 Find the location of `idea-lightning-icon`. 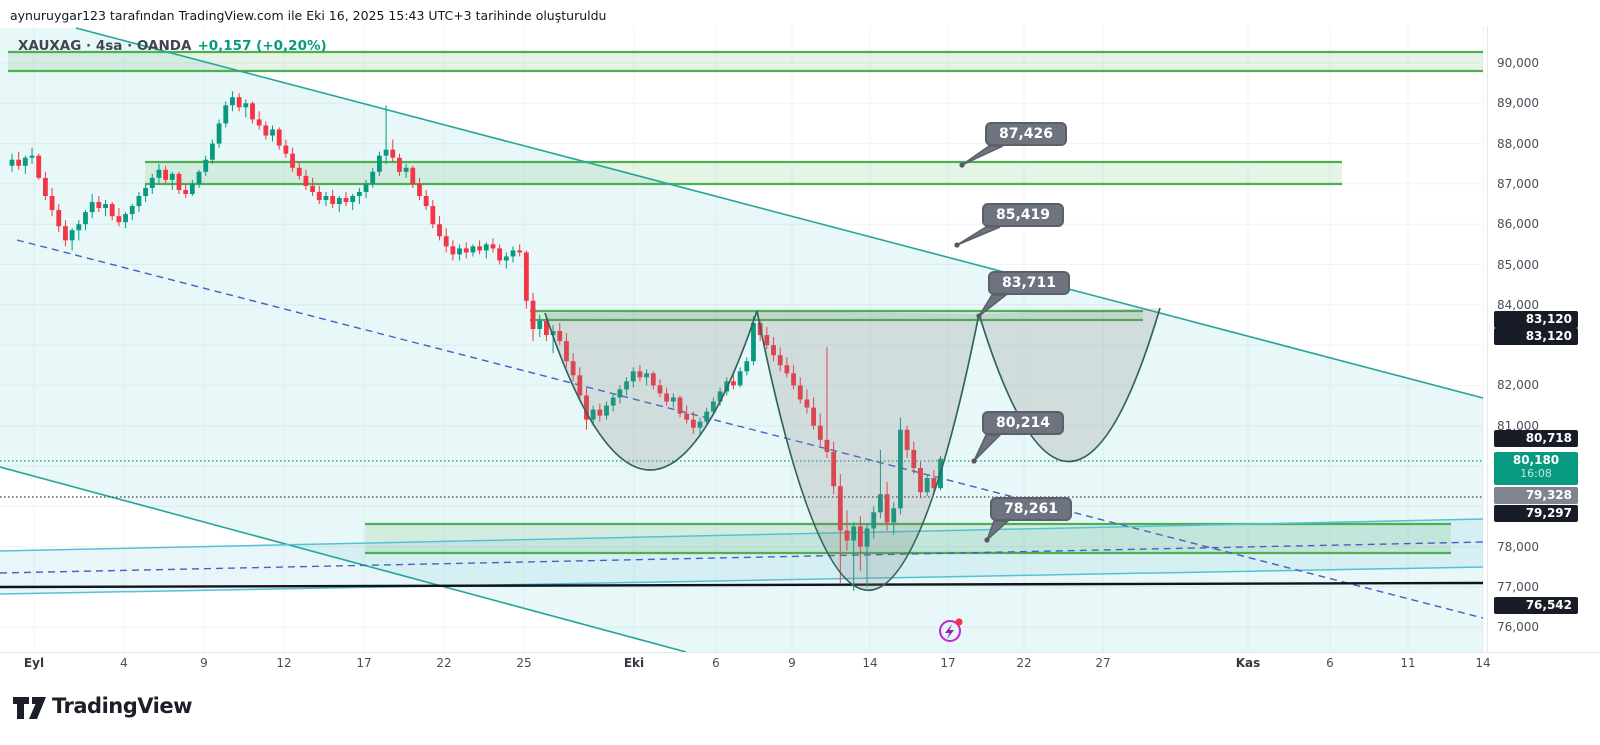

idea-lightning-icon is located at coordinates (950, 631).